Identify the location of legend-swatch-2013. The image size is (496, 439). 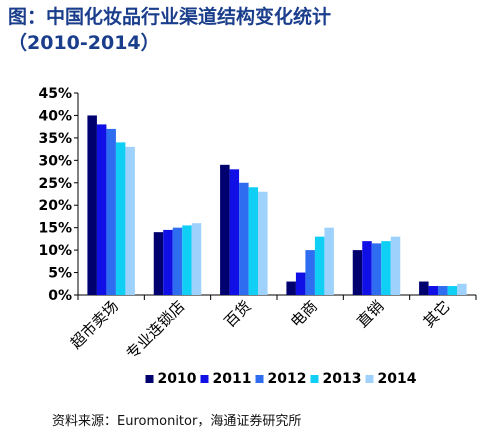
(314, 379).